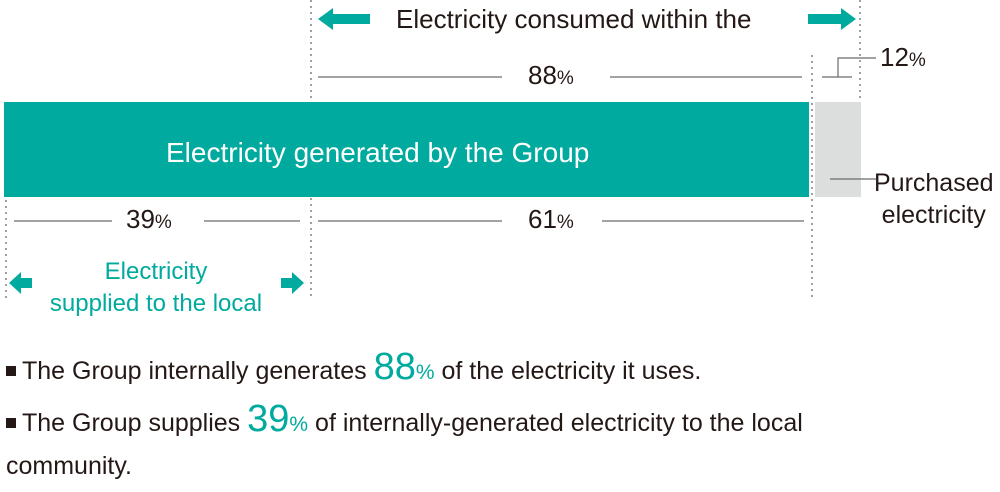 The image size is (1000, 492). Describe the element at coordinates (292, 283) in the screenshot. I see `arrow-right-bottom` at that location.